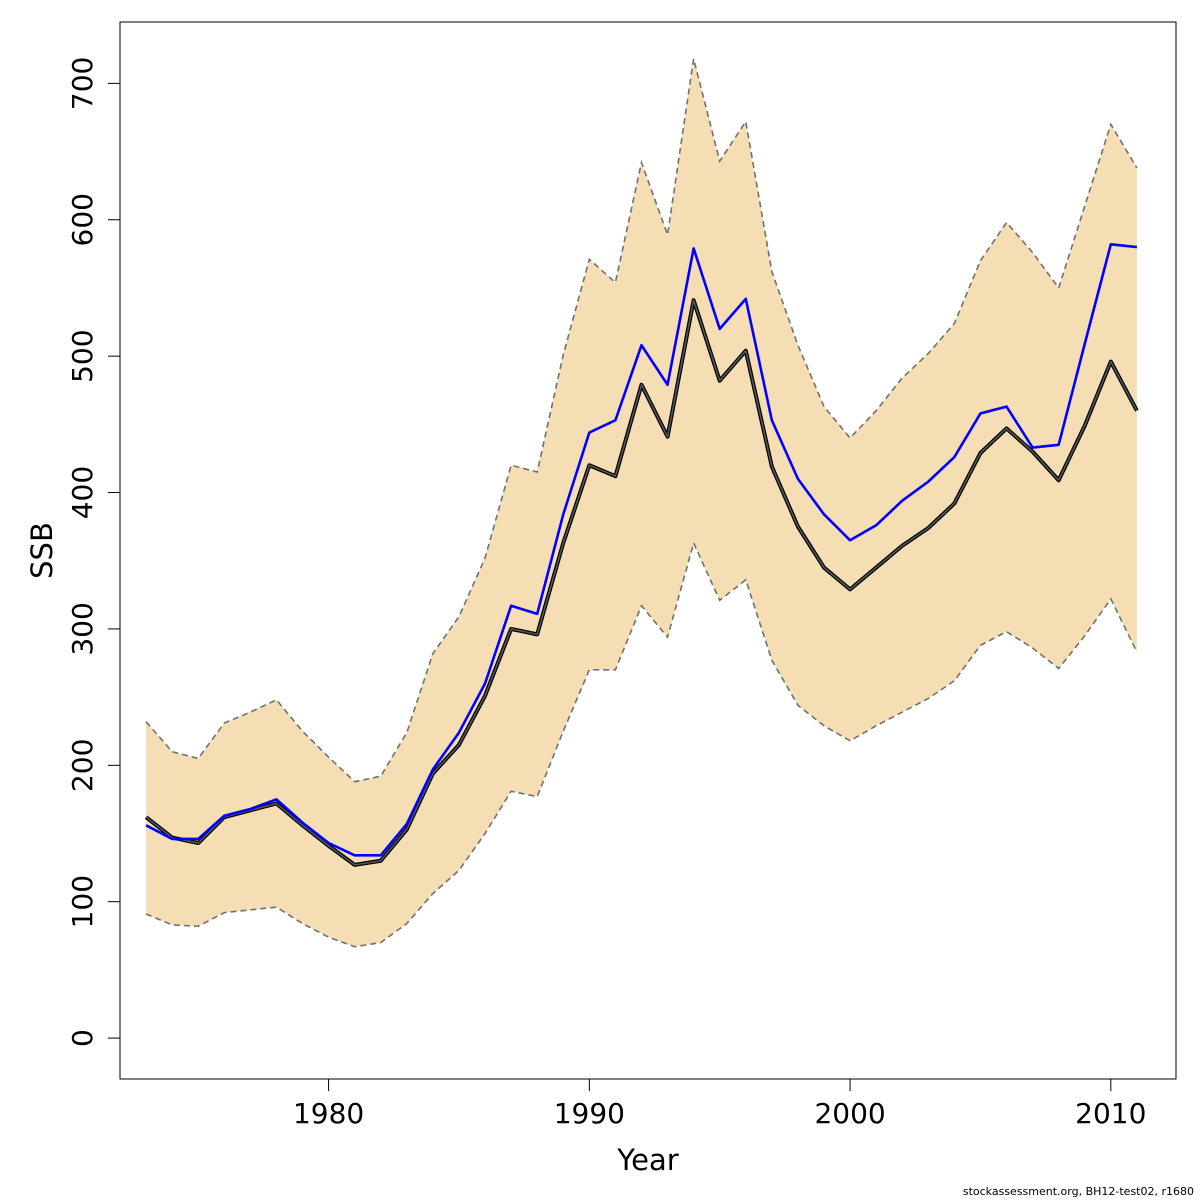  Describe the element at coordinates (82, 628) in the screenshot. I see `y-tick-label-3: 300` at that location.